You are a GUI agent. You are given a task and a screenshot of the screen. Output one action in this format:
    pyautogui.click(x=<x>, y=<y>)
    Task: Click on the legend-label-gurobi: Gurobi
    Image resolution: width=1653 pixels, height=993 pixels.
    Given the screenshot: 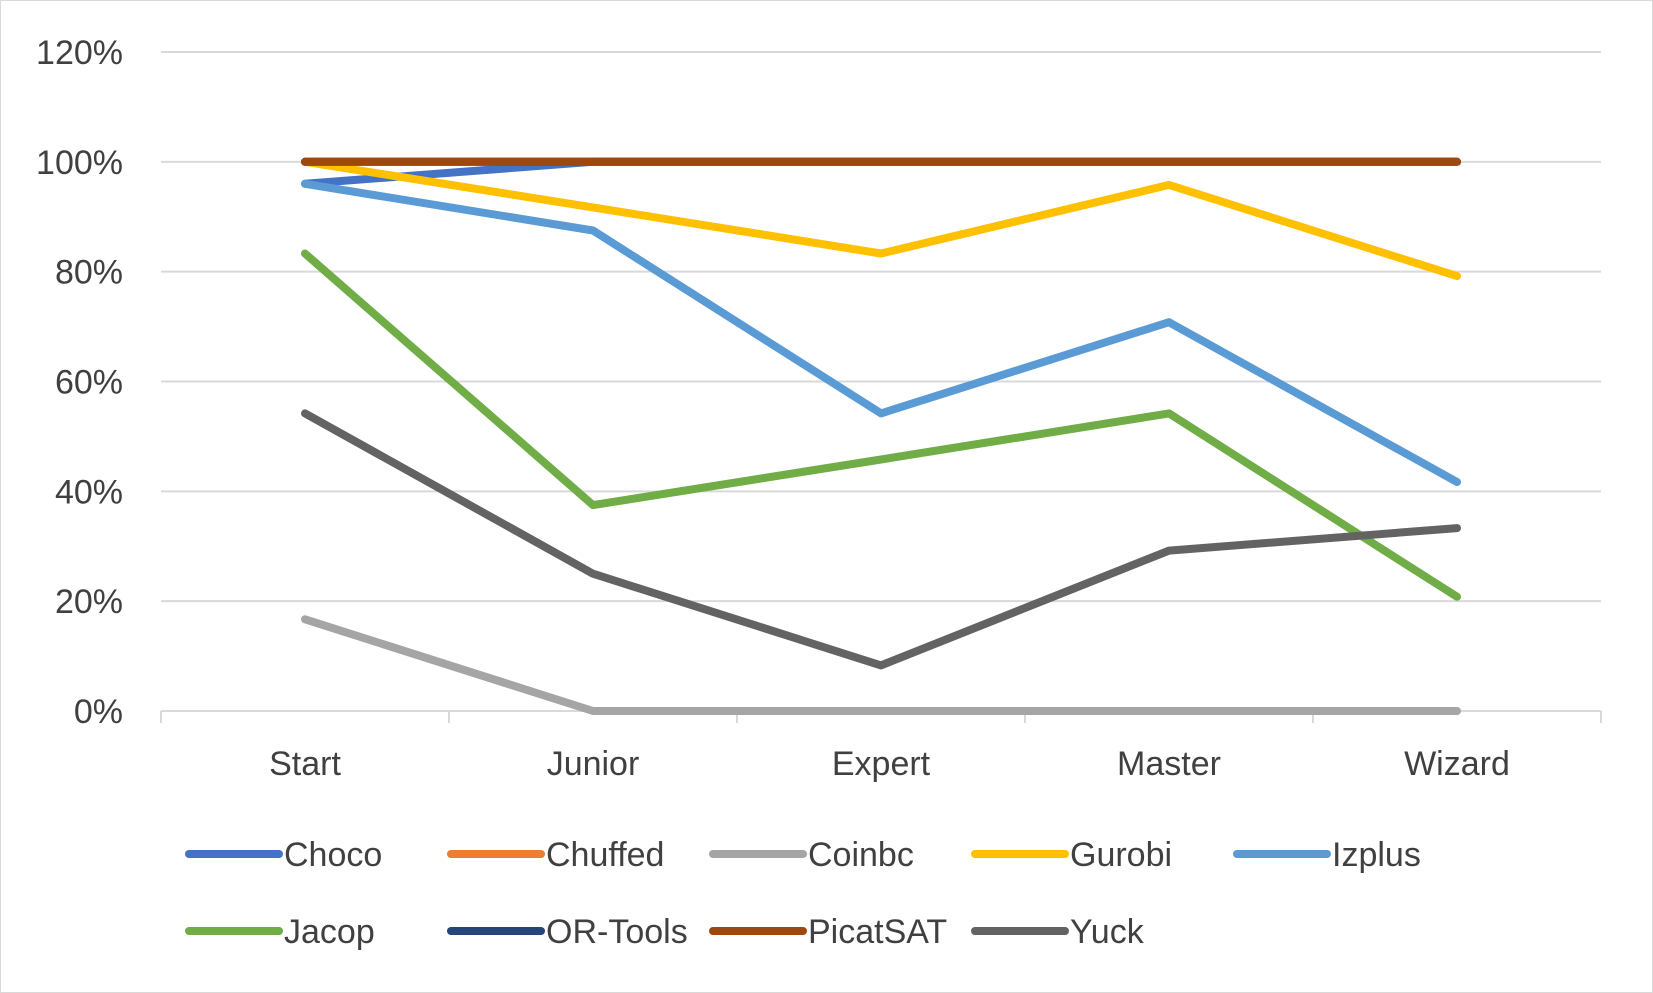 What is the action you would take?
    pyautogui.click(x=1121, y=855)
    